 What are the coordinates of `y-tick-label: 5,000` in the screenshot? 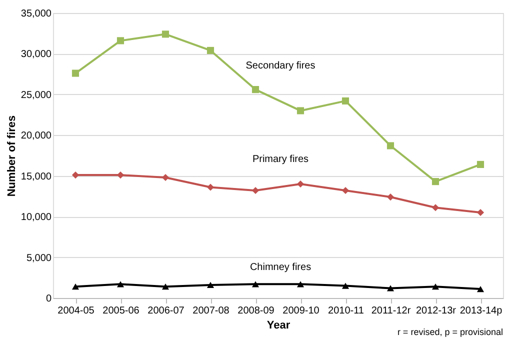 It's located at (39, 258).